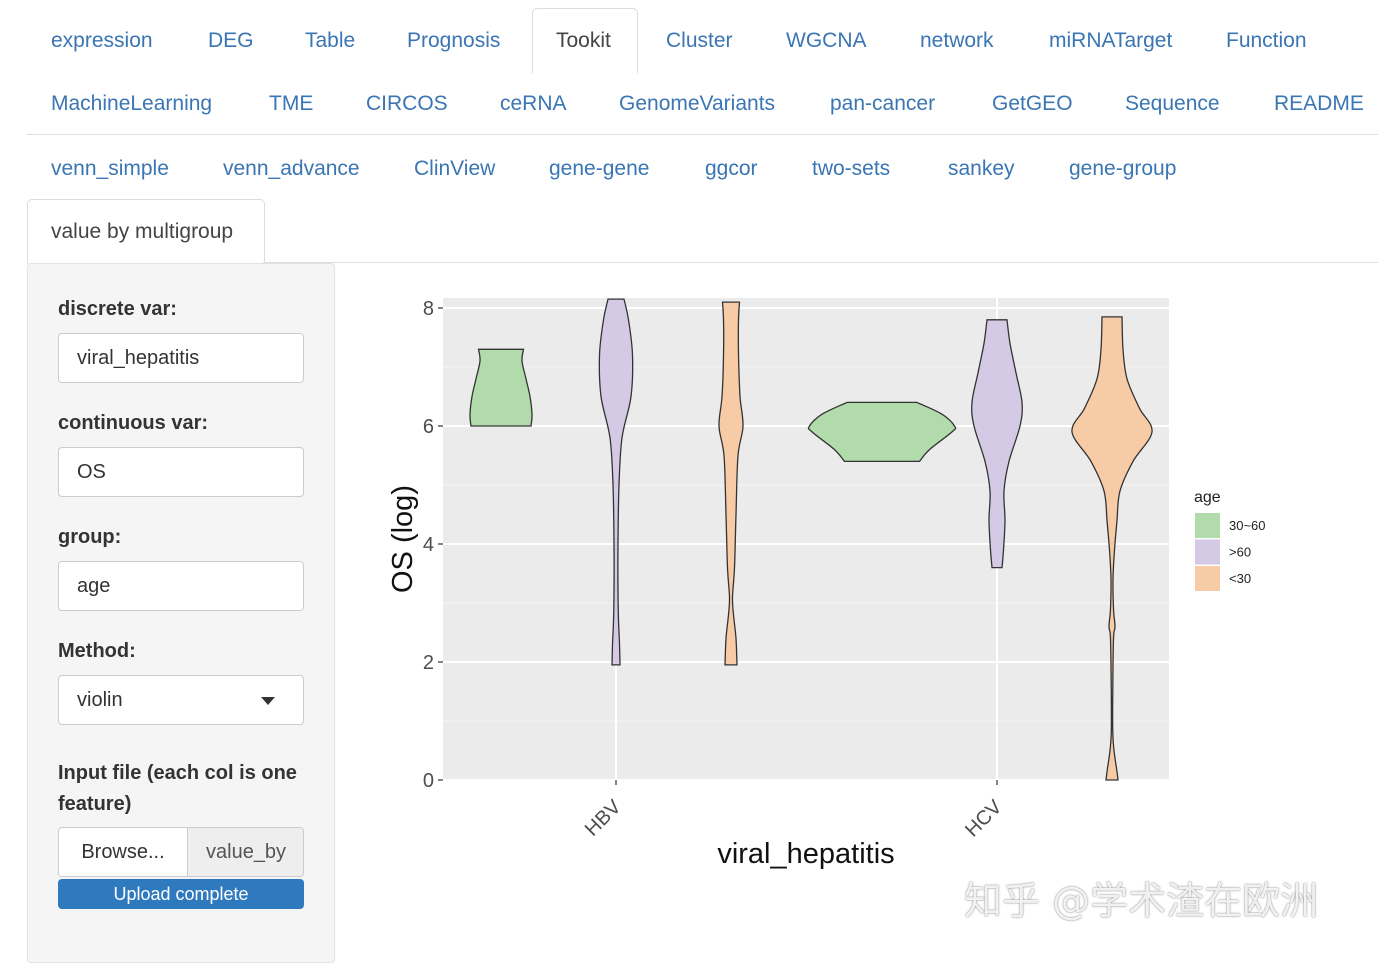 This screenshot has width=1378, height=963. What do you see at coordinates (851, 168) in the screenshot?
I see `subtab-two-sets: two-sets` at bounding box center [851, 168].